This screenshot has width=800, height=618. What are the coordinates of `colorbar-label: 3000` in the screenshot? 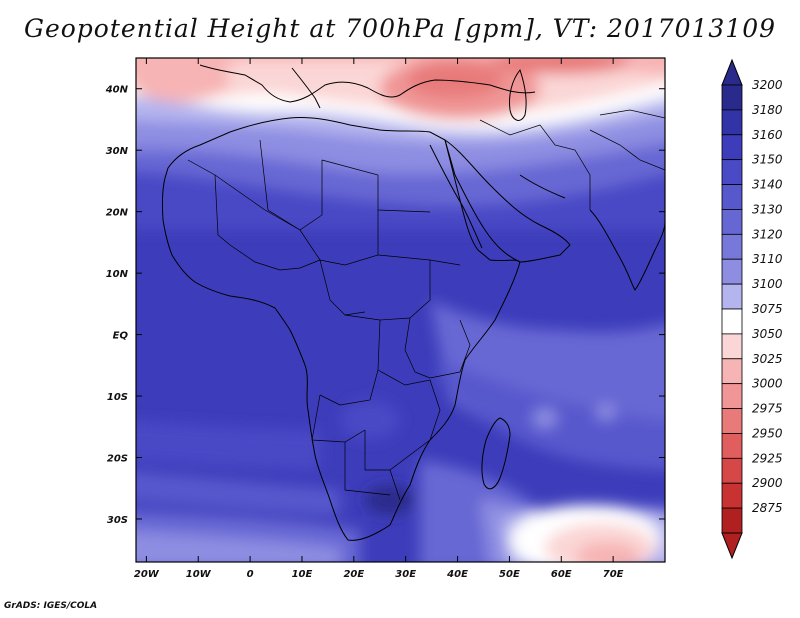 It's located at (767, 384).